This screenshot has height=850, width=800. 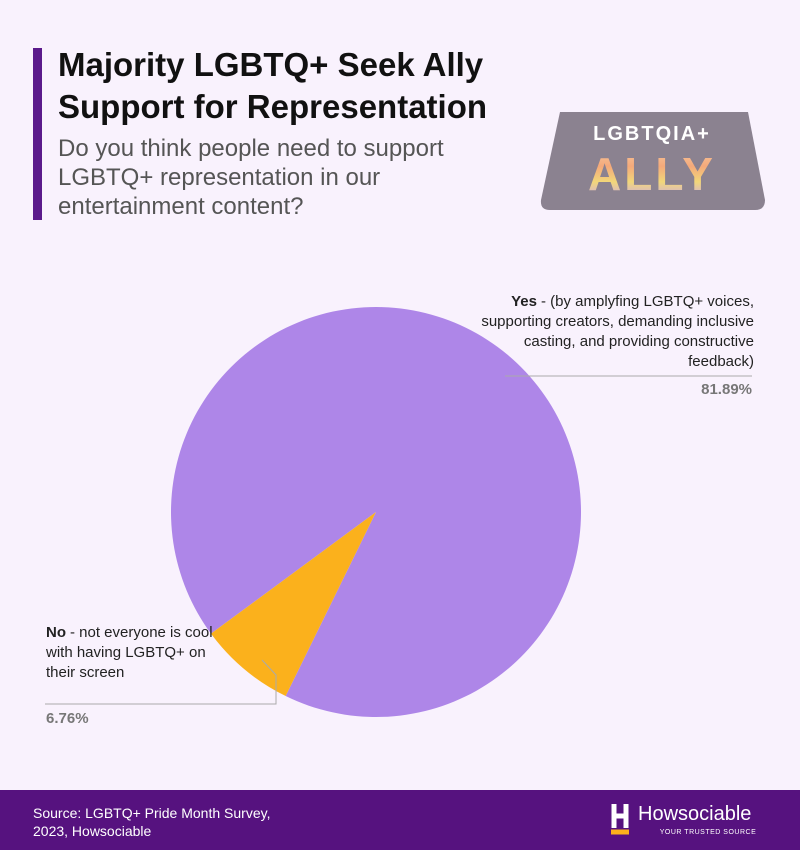 I want to click on badge-top: LGBTQIA+, so click(x=652, y=134).